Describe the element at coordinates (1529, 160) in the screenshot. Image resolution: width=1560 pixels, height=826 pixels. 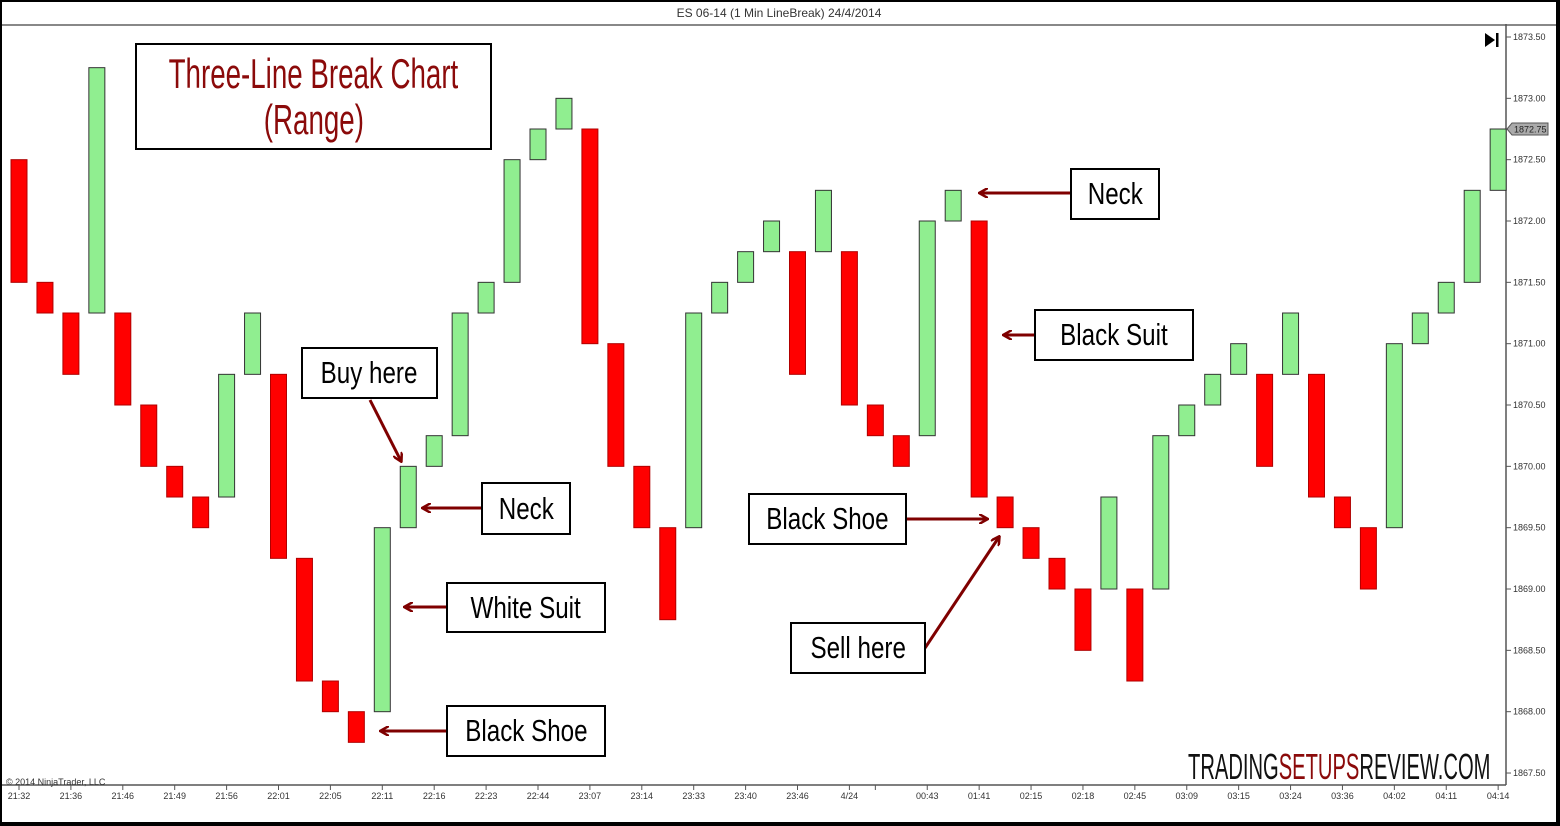
I see `y-tick-label: 1872.50` at that location.